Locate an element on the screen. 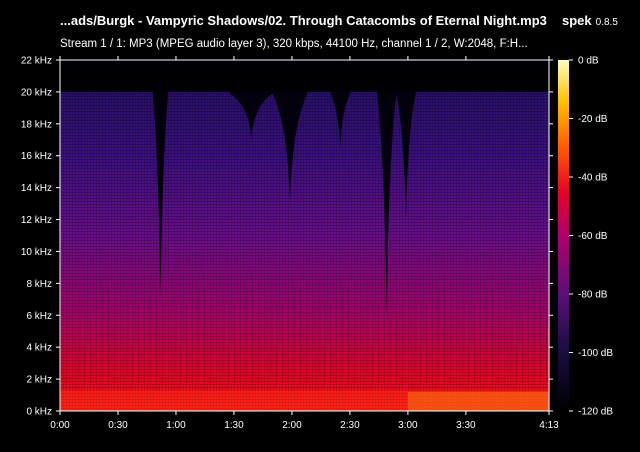 The image size is (640, 452). colorbar-gradient is located at coordinates (563, 235).